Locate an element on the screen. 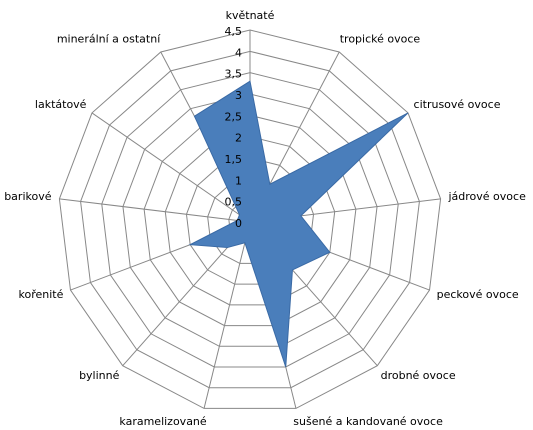 The image size is (533, 430). tick-label: 2,5 is located at coordinates (234, 116).